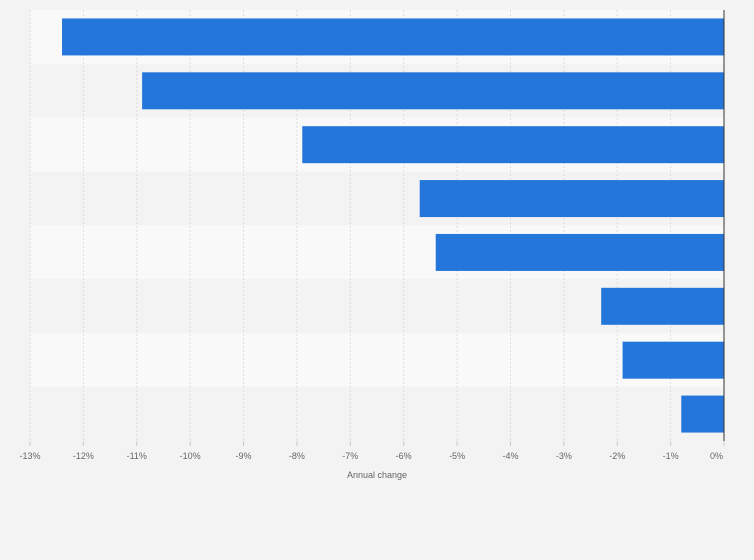 Image resolution: width=754 pixels, height=560 pixels. What do you see at coordinates (83, 456) in the screenshot?
I see `x-tick-label: -12%` at bounding box center [83, 456].